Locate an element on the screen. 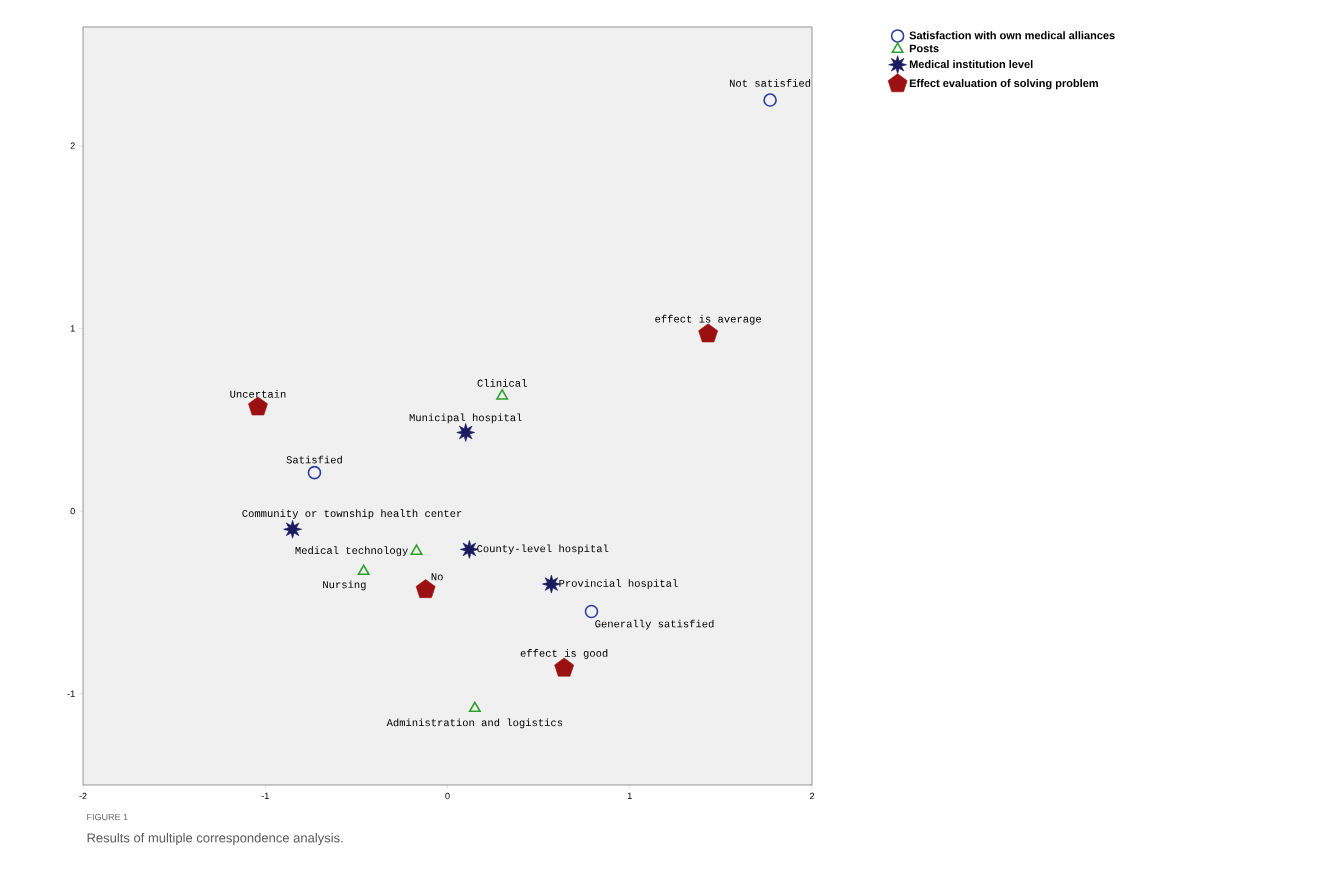  annotation: No is located at coordinates (437, 577).